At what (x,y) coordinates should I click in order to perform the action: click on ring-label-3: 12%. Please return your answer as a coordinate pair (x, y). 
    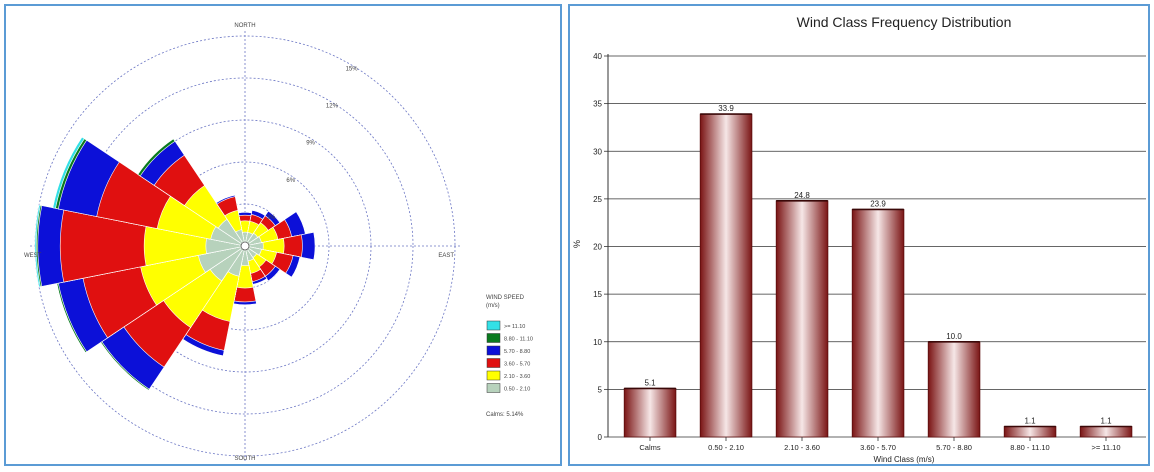
    Looking at the image, I should click on (332, 107).